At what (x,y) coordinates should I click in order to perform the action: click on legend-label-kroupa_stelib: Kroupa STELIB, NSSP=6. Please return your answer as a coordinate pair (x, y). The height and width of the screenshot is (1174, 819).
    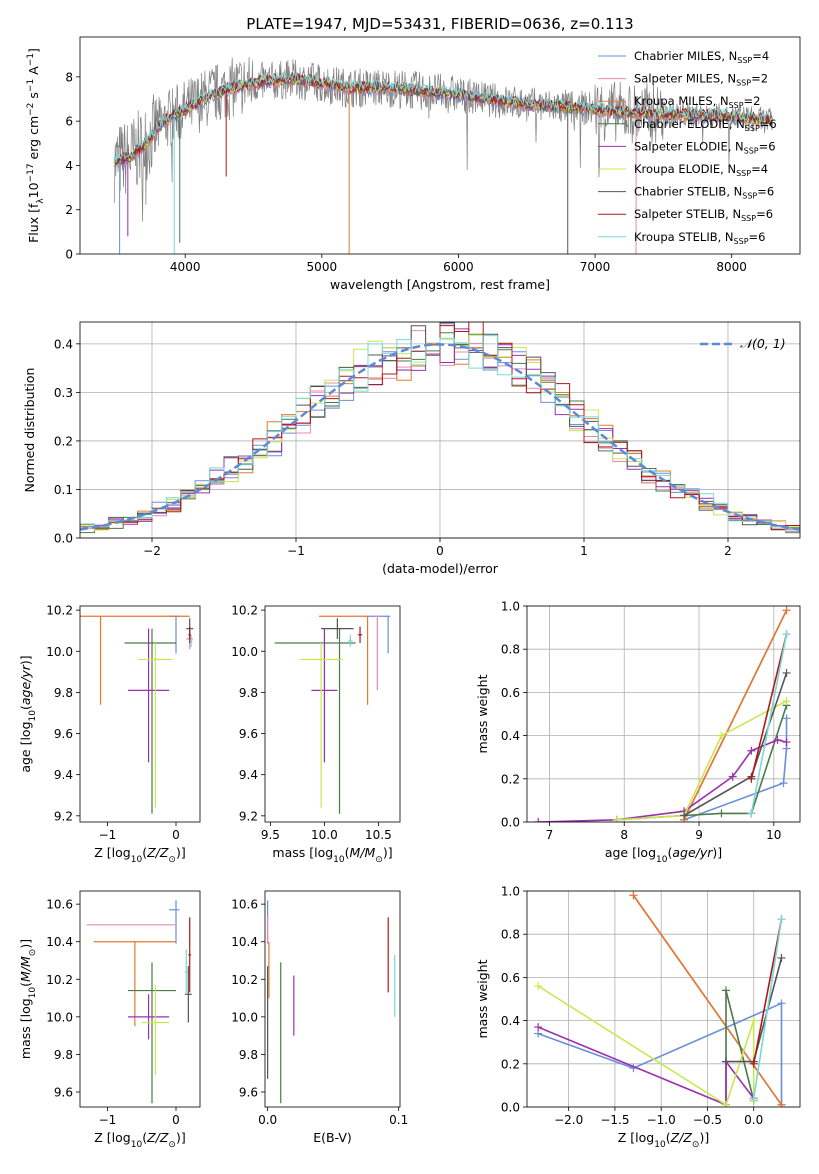
    Looking at the image, I should click on (699, 238).